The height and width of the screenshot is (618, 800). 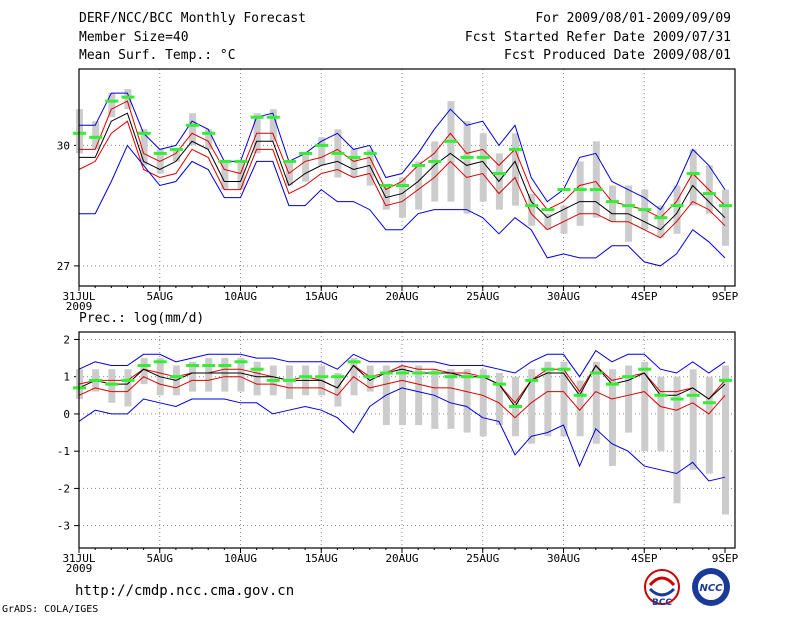 I want to click on member-size: Member Size=40, so click(x=134, y=37).